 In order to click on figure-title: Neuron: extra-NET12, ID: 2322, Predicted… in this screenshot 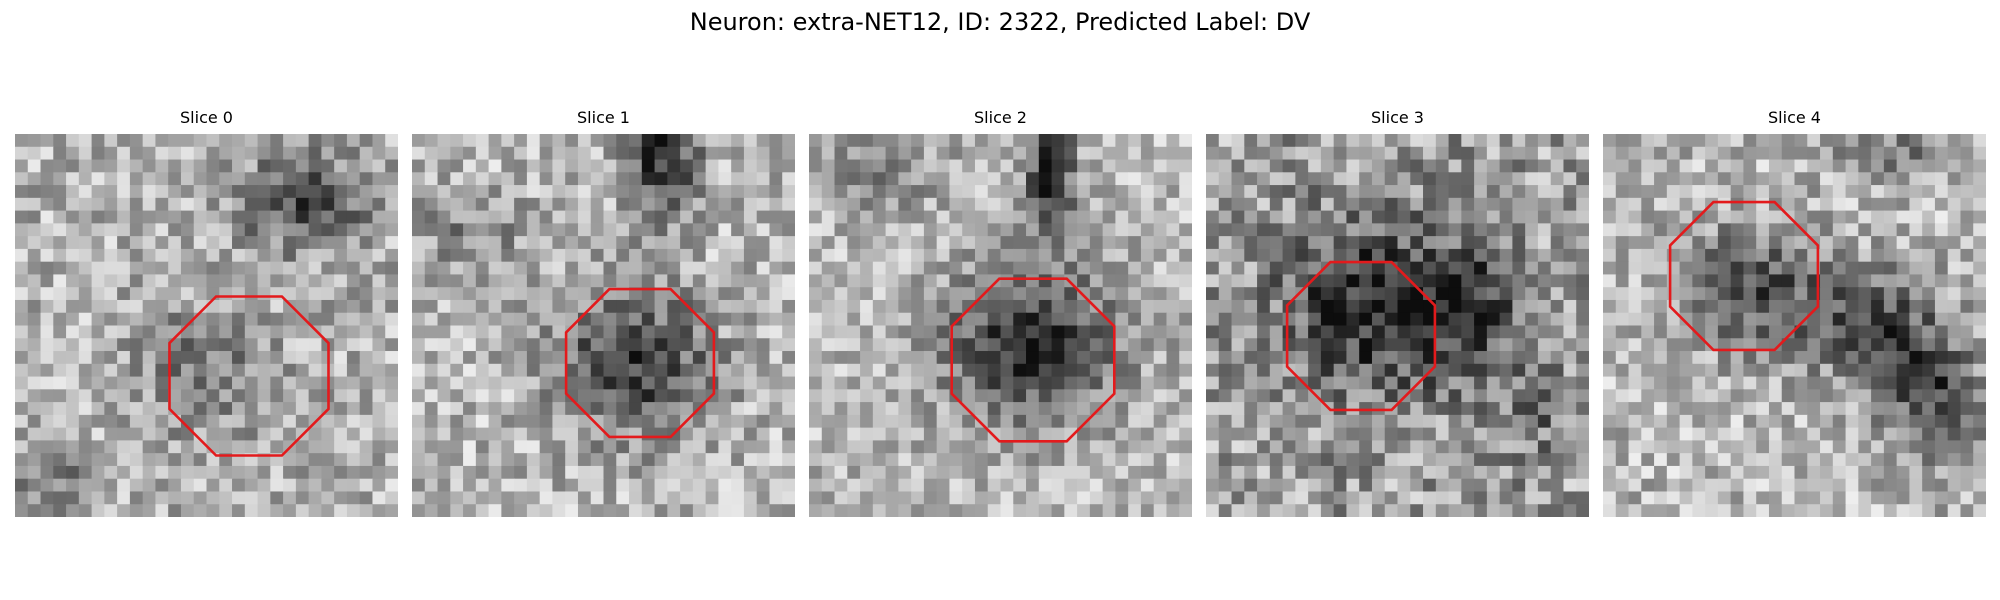, I will do `click(1000, 22)`.